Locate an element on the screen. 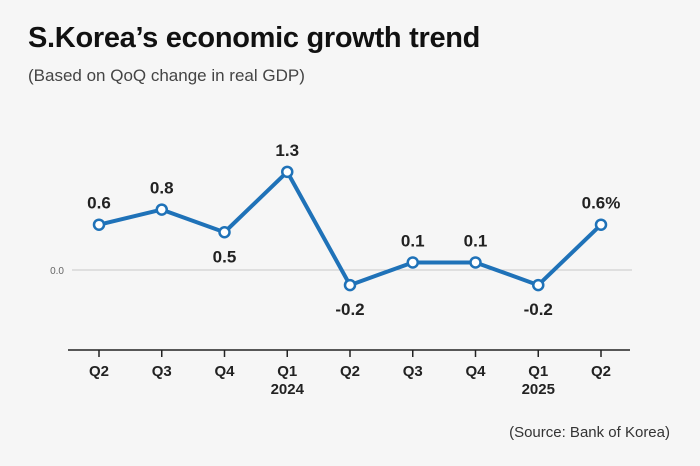  data-label: 0.5 is located at coordinates (225, 256).